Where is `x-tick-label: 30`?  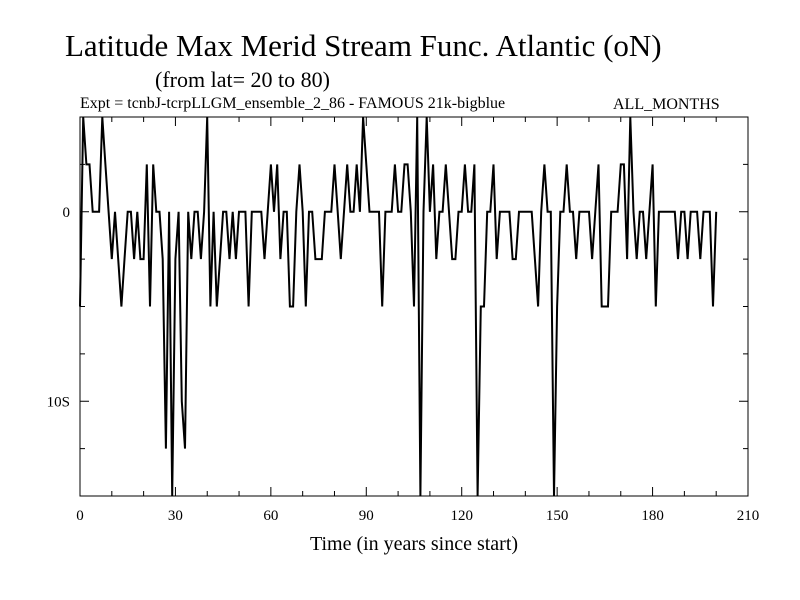 x-tick-label: 30 is located at coordinates (175, 516).